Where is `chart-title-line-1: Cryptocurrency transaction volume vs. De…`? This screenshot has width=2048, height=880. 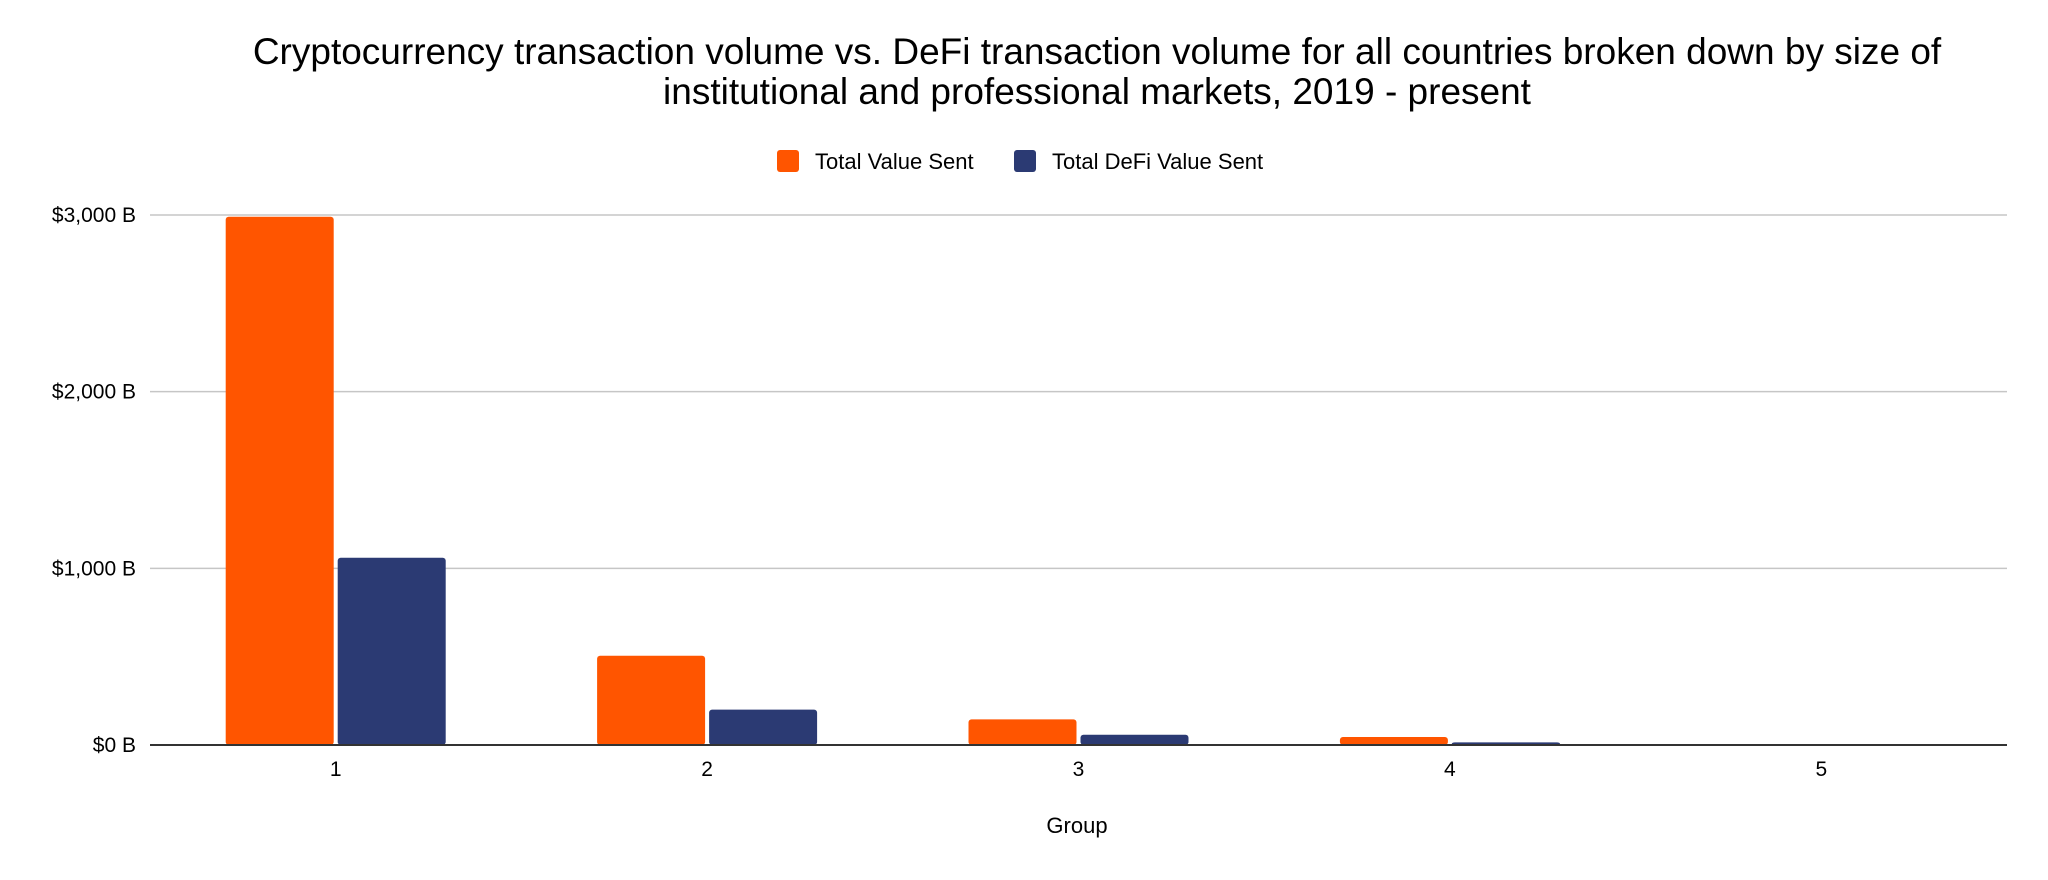 chart-title-line-1: Cryptocurrency transaction volume vs. De… is located at coordinates (1097, 51).